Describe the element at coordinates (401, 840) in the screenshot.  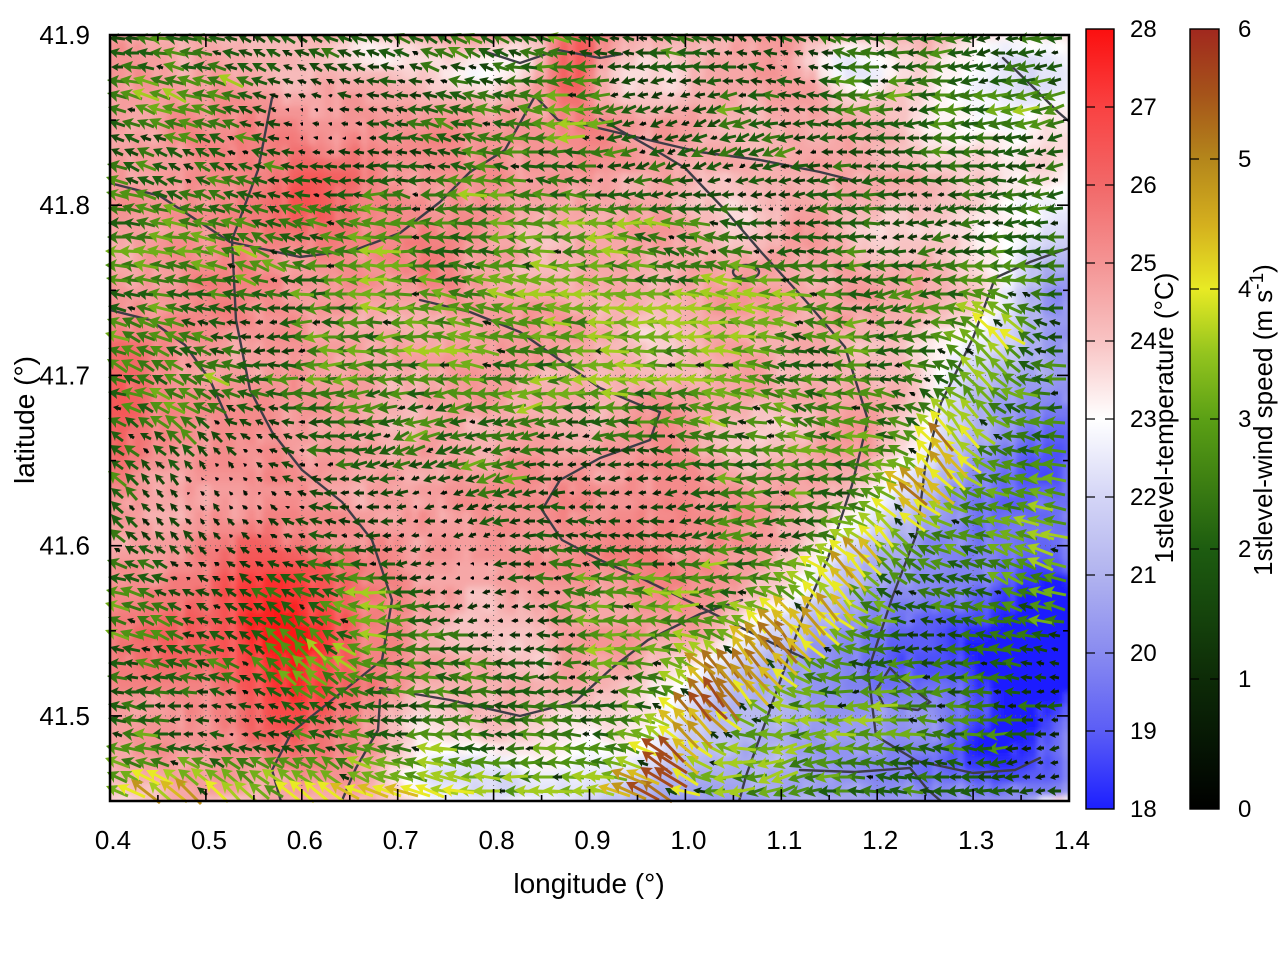
I see `svg-text: 0.7` at that location.